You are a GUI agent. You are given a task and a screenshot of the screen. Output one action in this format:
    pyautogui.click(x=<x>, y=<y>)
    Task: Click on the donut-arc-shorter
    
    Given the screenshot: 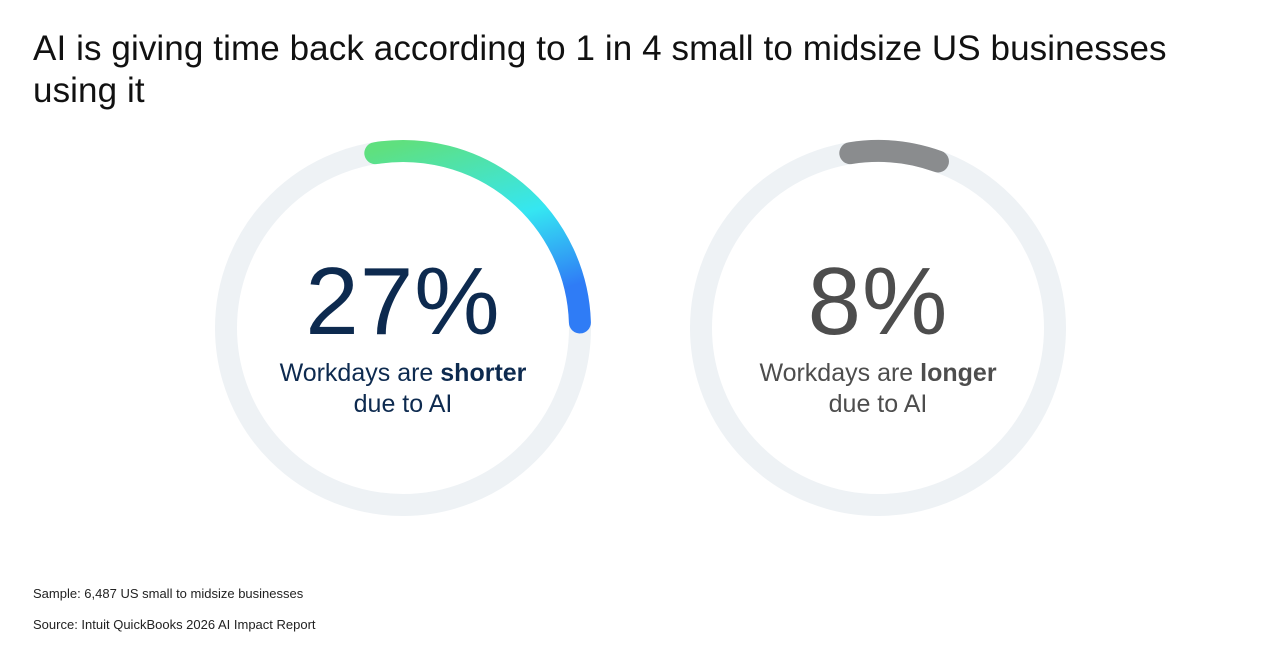 What is the action you would take?
    pyautogui.click(x=477, y=237)
    